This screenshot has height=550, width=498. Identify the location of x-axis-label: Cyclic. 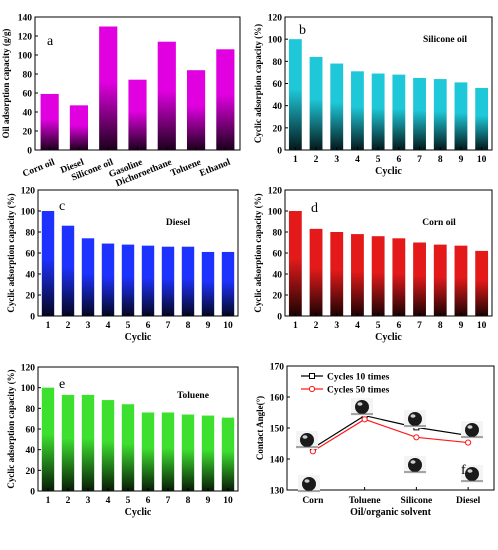
(138, 512).